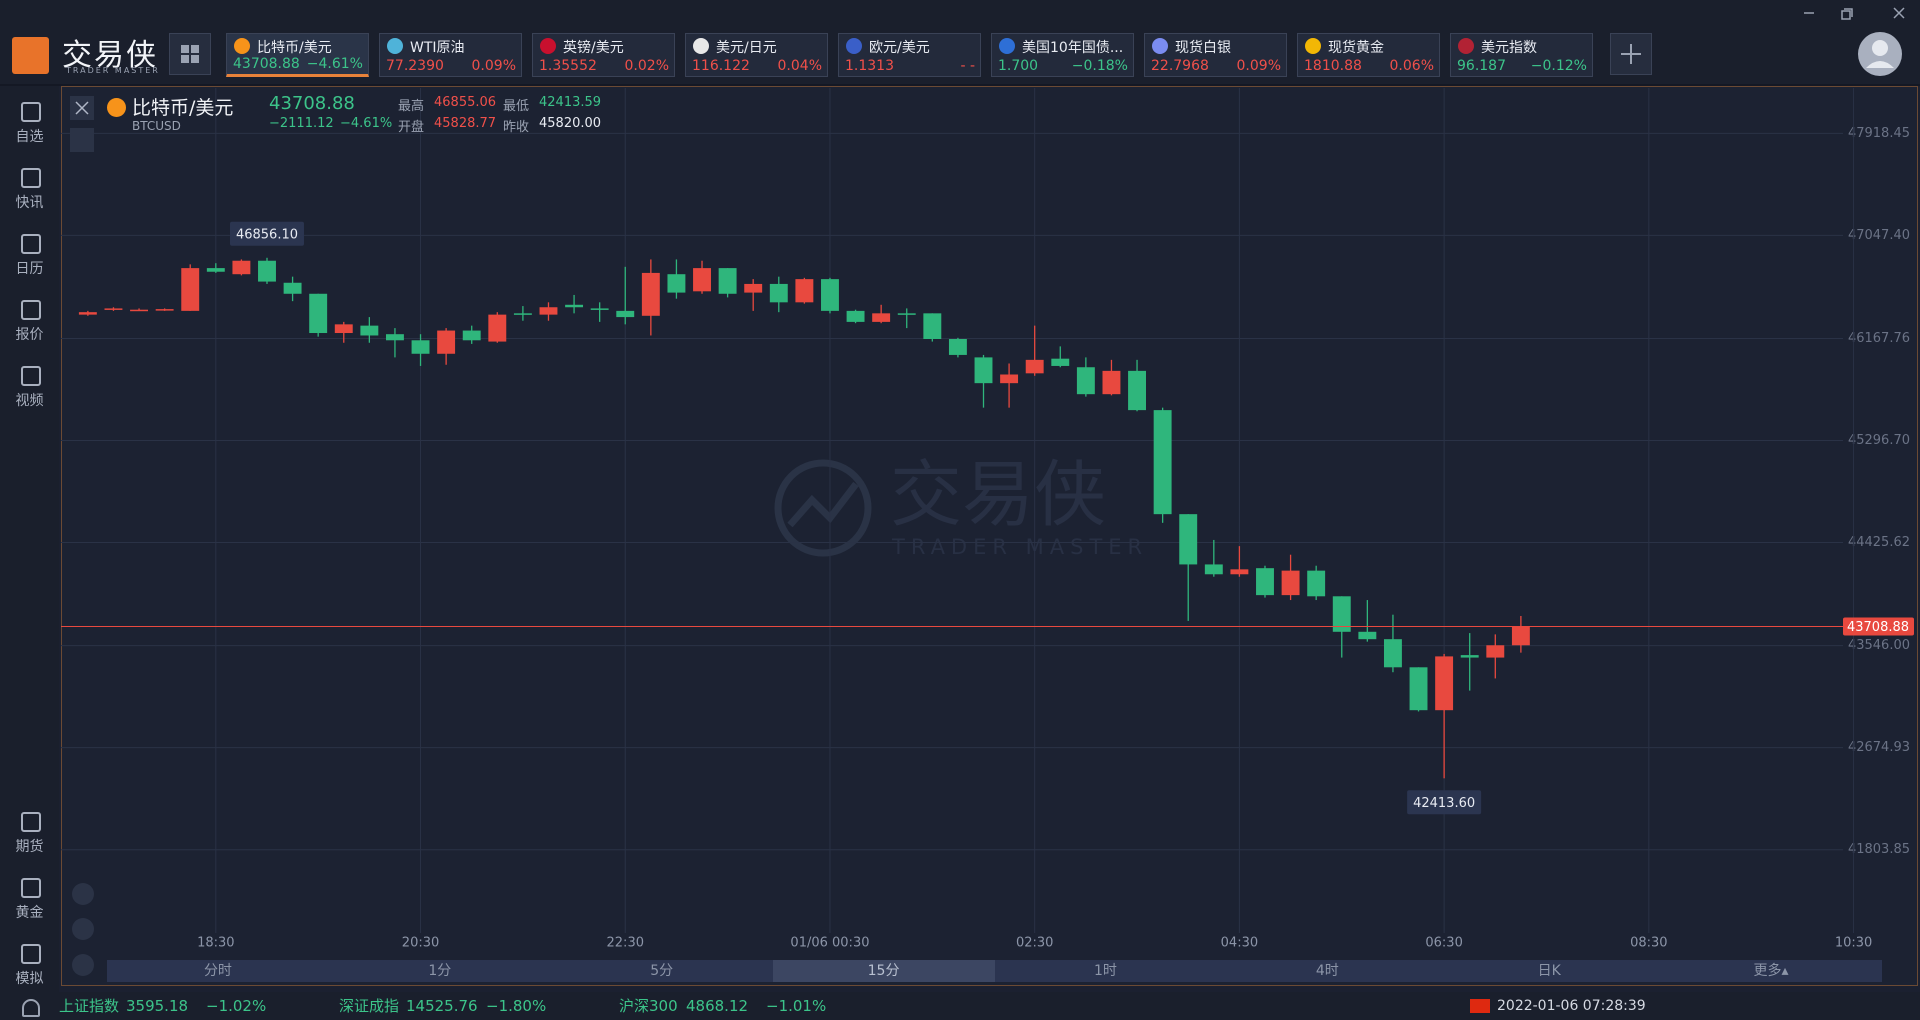 This screenshot has width=1920, height=1020. What do you see at coordinates (998, 495) in the screenshot?
I see `watermark-title: 交易侠` at bounding box center [998, 495].